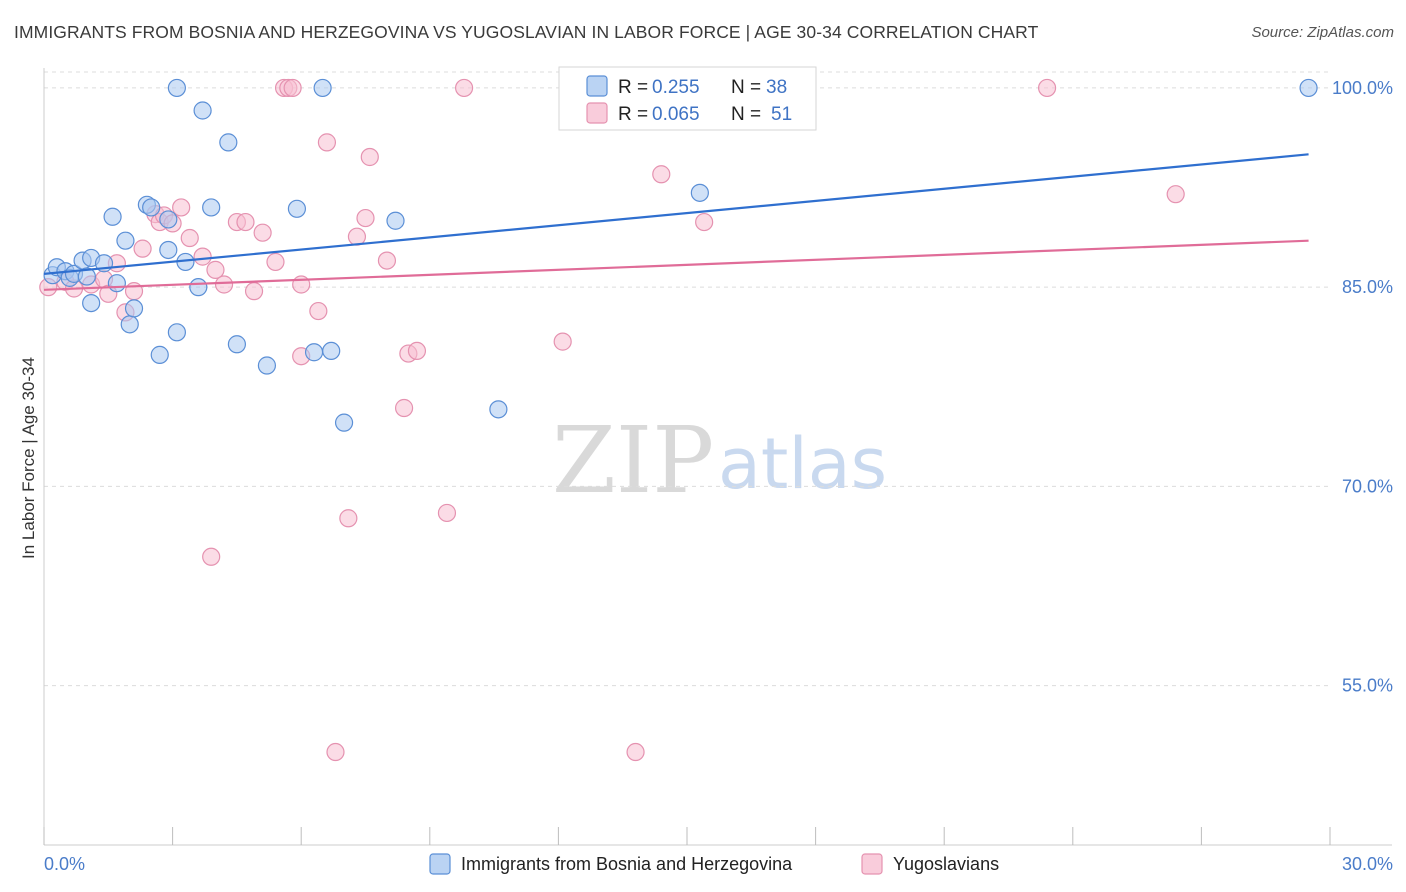  Describe the element at coordinates (627, 864) in the screenshot. I see `series-legend-label-blue: Immigrants from Bosnia and Herzegovina` at that location.